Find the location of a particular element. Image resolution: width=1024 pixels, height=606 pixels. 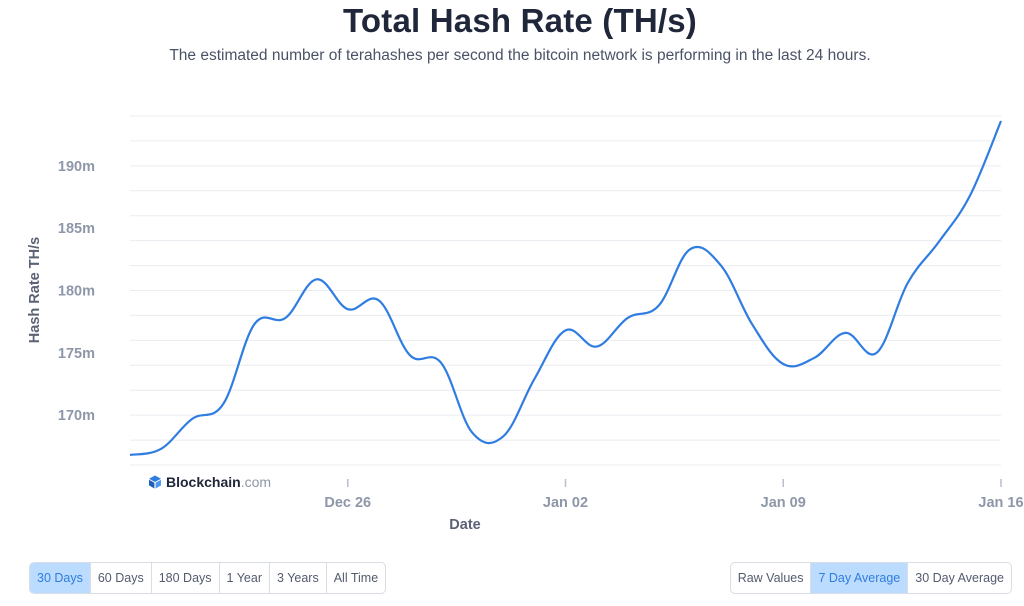

averaging-mode-selector: Raw Values 7 Day Average 30 Day Average is located at coordinates (870, 578).